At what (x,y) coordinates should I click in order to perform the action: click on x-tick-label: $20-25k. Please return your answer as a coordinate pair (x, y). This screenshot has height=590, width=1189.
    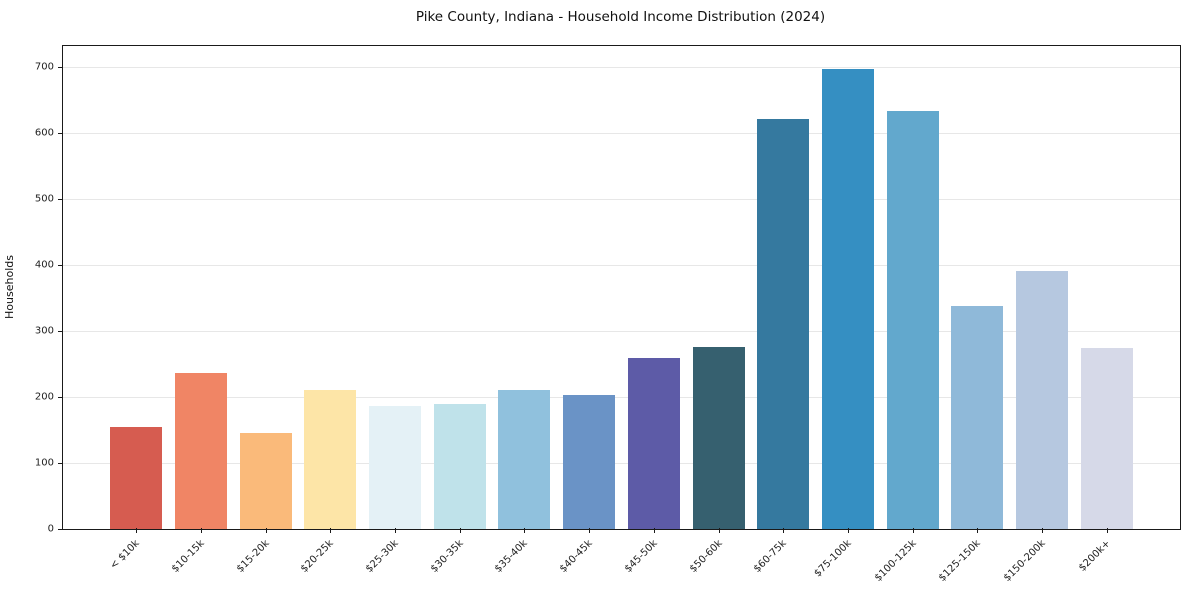
    Looking at the image, I should click on (318, 556).